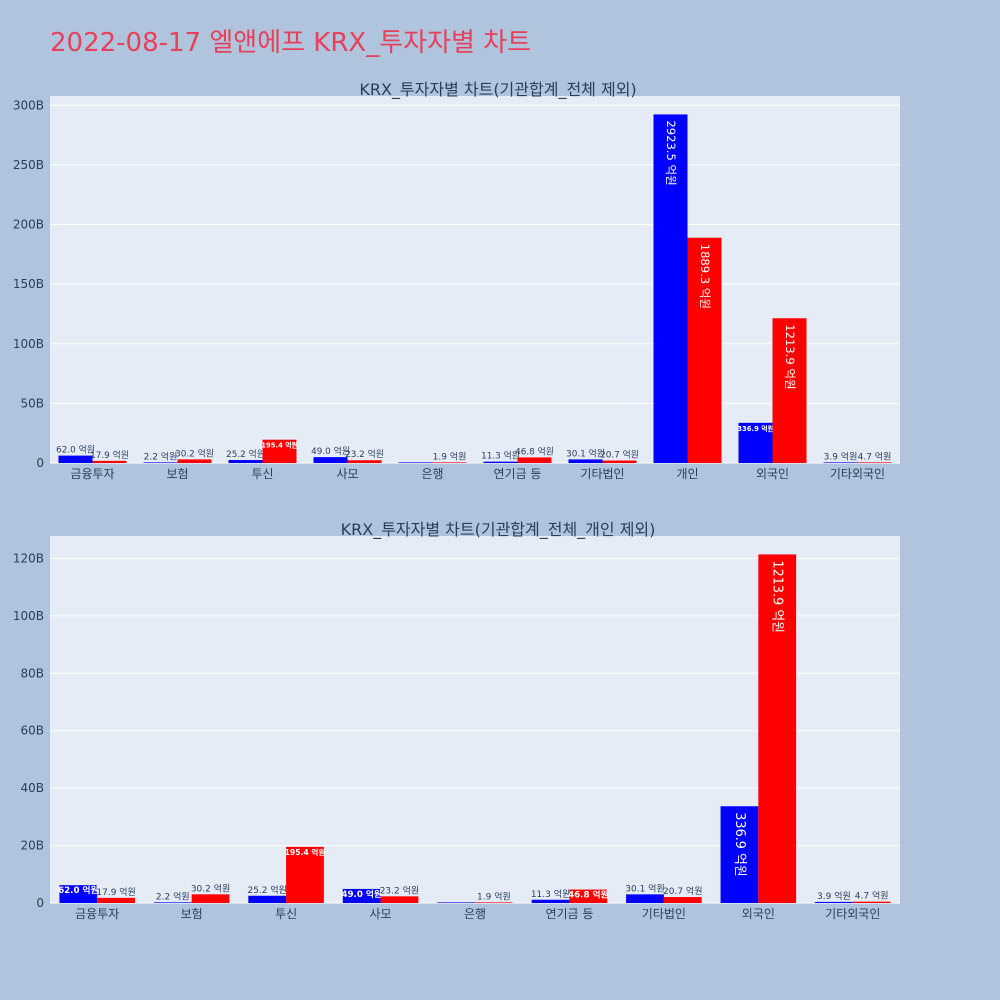 The image size is (1000, 1000). What do you see at coordinates (834, 896) in the screenshot?
I see `chart-2-data-label: 3.9 억원` at bounding box center [834, 896].